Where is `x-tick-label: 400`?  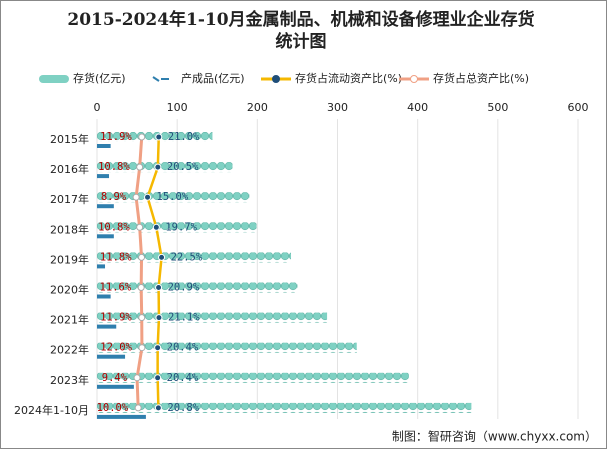 x-tick-label: 400 is located at coordinates (417, 107).